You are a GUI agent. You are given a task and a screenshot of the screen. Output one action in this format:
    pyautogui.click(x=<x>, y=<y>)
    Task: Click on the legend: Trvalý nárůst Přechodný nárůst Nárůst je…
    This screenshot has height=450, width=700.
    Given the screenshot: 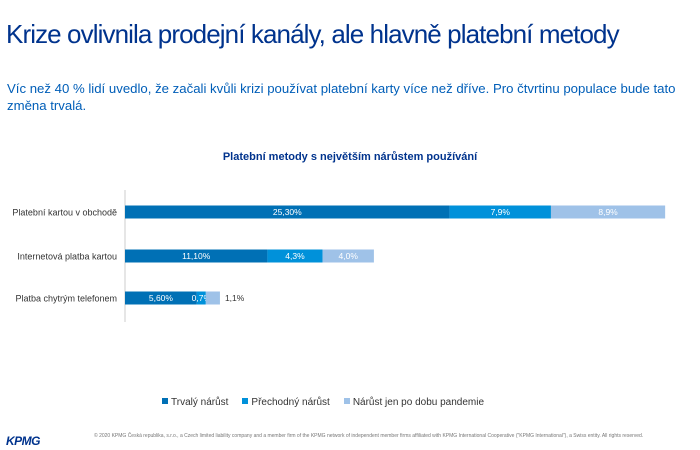 What is the action you would take?
    pyautogui.click(x=323, y=402)
    